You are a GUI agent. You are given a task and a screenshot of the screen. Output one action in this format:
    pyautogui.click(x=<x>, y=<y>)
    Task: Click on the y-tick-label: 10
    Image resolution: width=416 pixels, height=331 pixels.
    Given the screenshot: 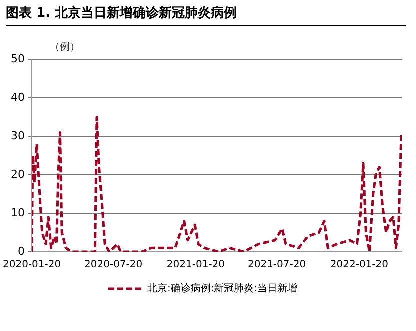 What is the action you would take?
    pyautogui.click(x=18, y=213)
    